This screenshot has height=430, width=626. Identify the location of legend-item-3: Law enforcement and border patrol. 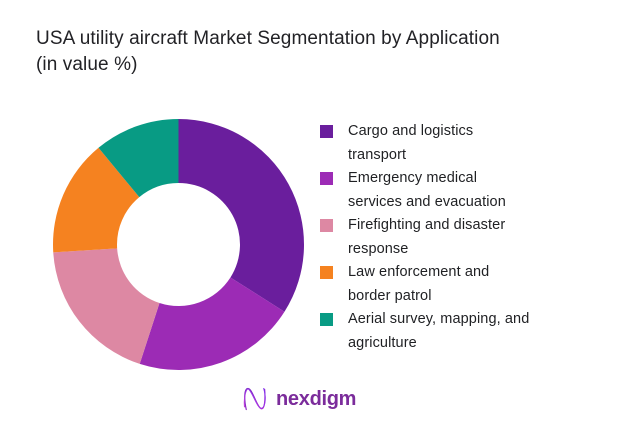
(445, 284).